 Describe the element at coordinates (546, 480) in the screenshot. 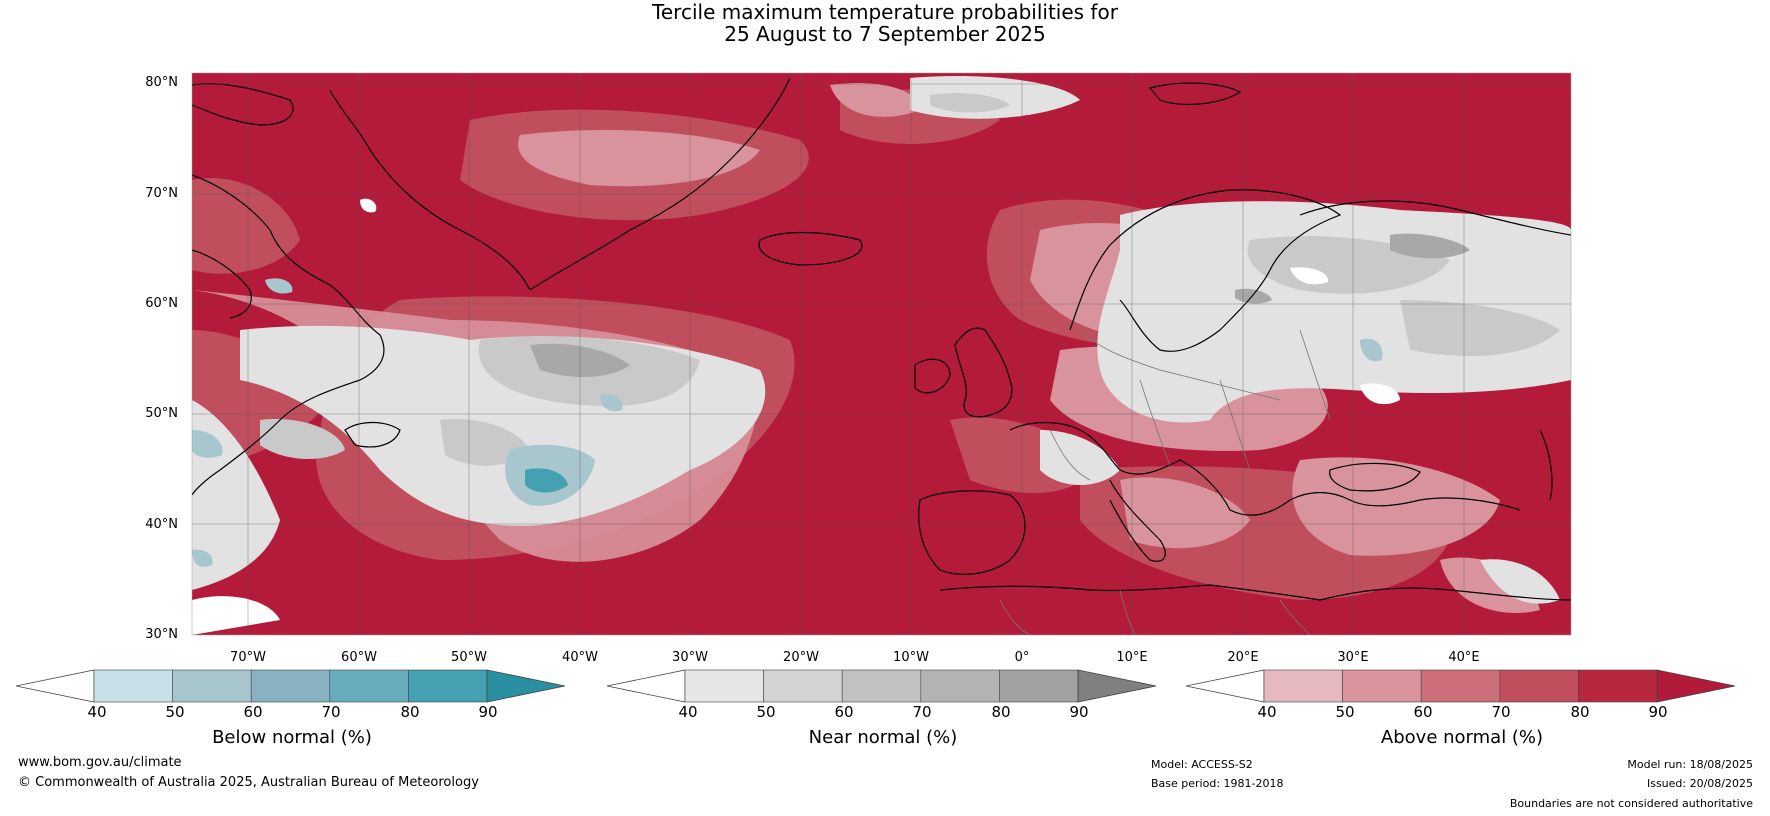

I see `below-normal-80-region` at that location.